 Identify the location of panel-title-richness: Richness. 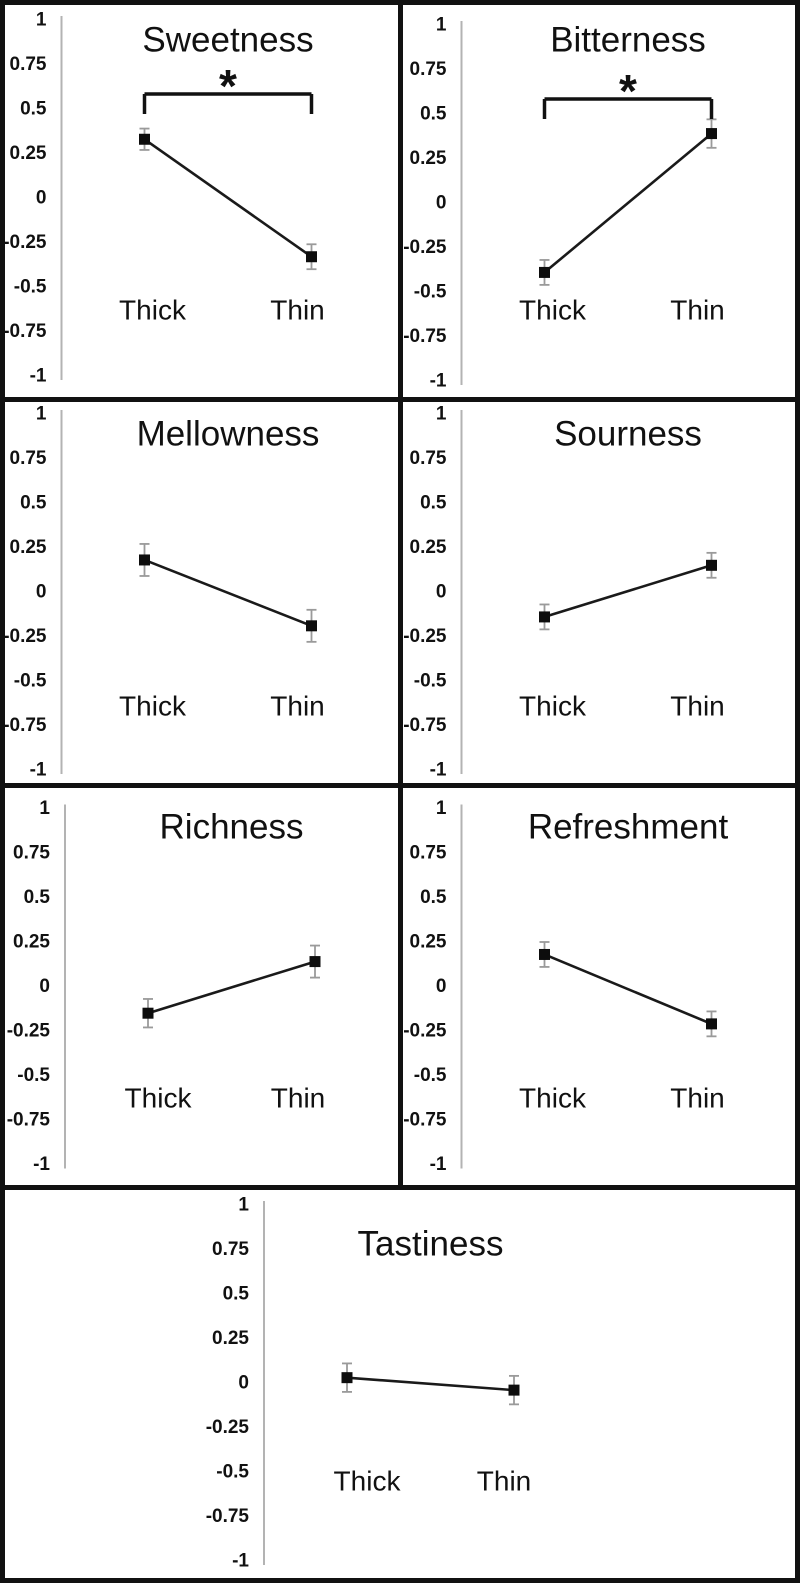
(232, 827).